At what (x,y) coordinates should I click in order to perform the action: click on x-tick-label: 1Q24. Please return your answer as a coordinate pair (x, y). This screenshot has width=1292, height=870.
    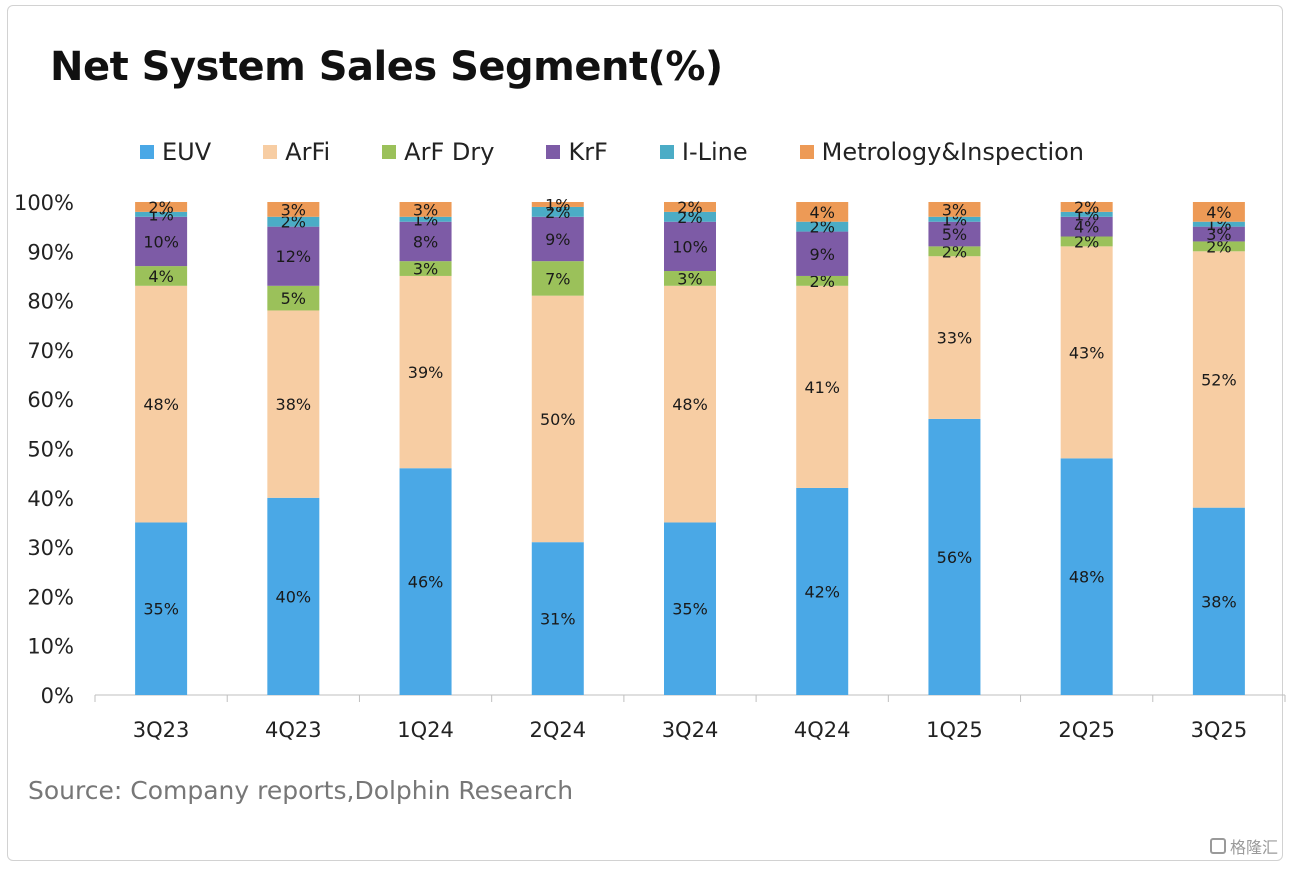
    Looking at the image, I should click on (425, 730).